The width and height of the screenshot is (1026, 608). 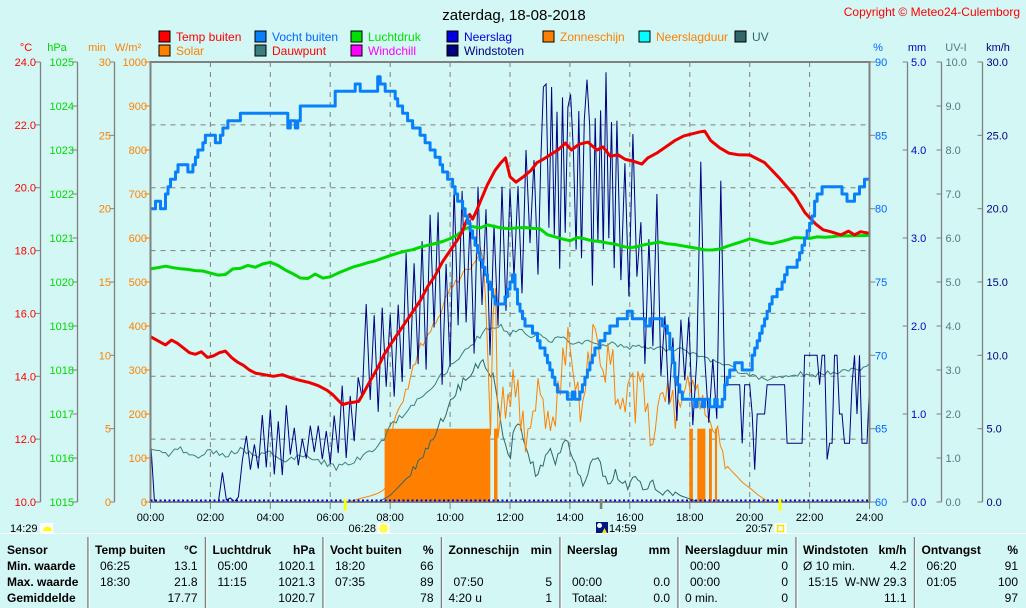 I want to click on svg-text: 300, so click(x=138, y=371).